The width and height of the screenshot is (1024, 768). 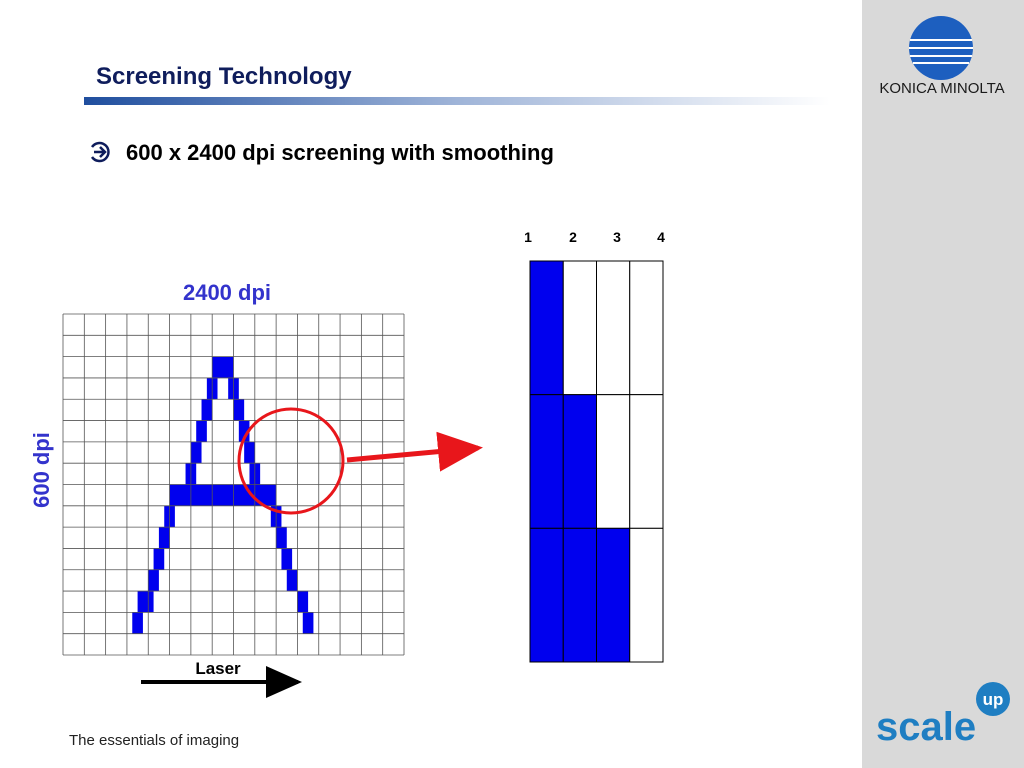 I want to click on product-badge-bg, so click(x=993, y=699).